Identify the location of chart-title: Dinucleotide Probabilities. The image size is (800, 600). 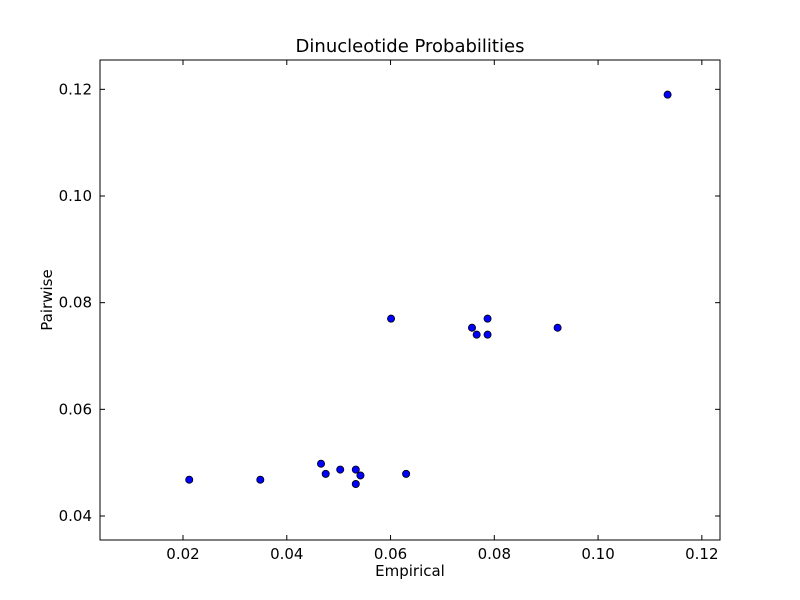
(410, 46).